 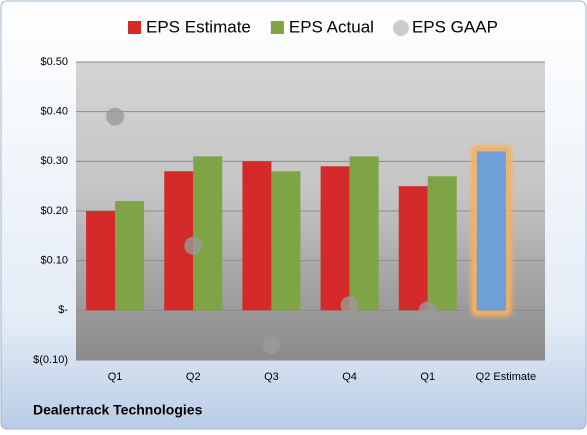 I want to click on x-tick-label: Q3, so click(x=271, y=377).